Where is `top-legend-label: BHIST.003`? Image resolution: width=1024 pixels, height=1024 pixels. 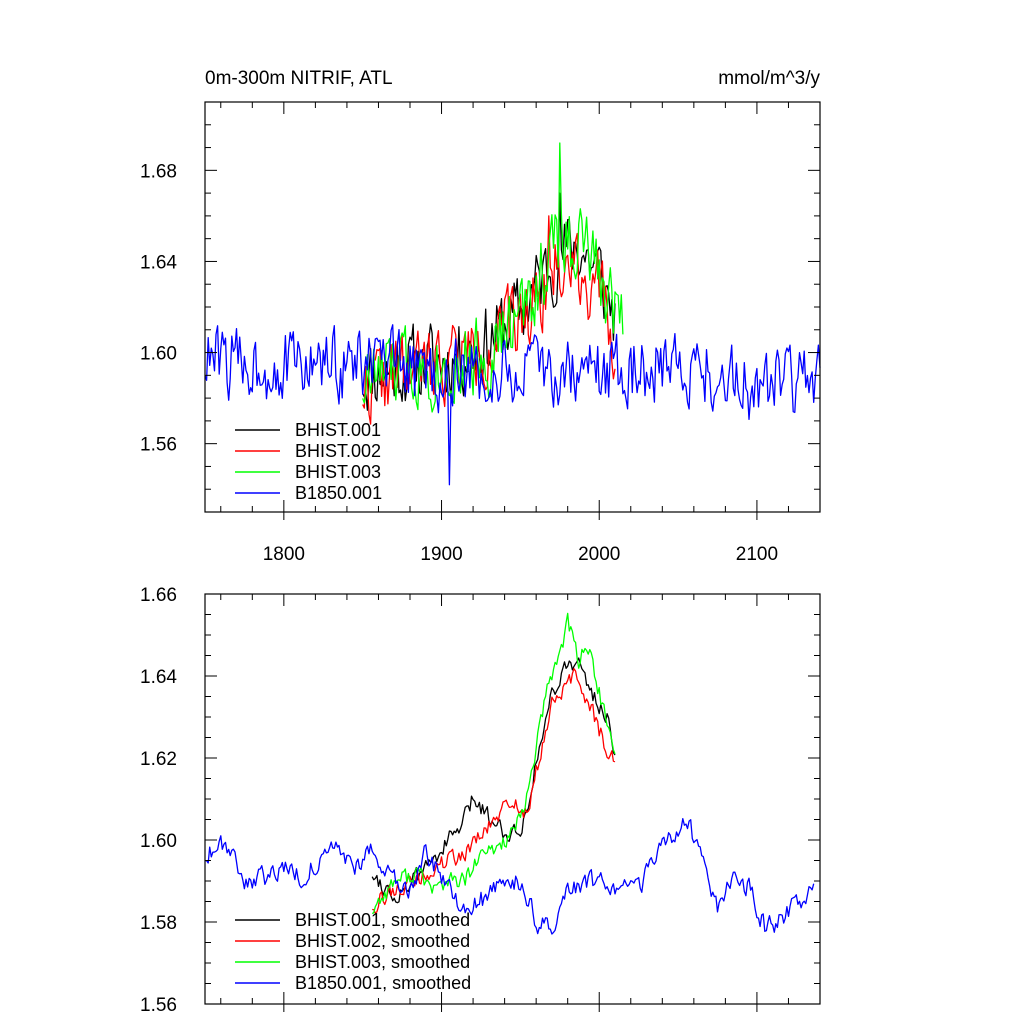
top-legend-label: BHIST.003 is located at coordinates (338, 472).